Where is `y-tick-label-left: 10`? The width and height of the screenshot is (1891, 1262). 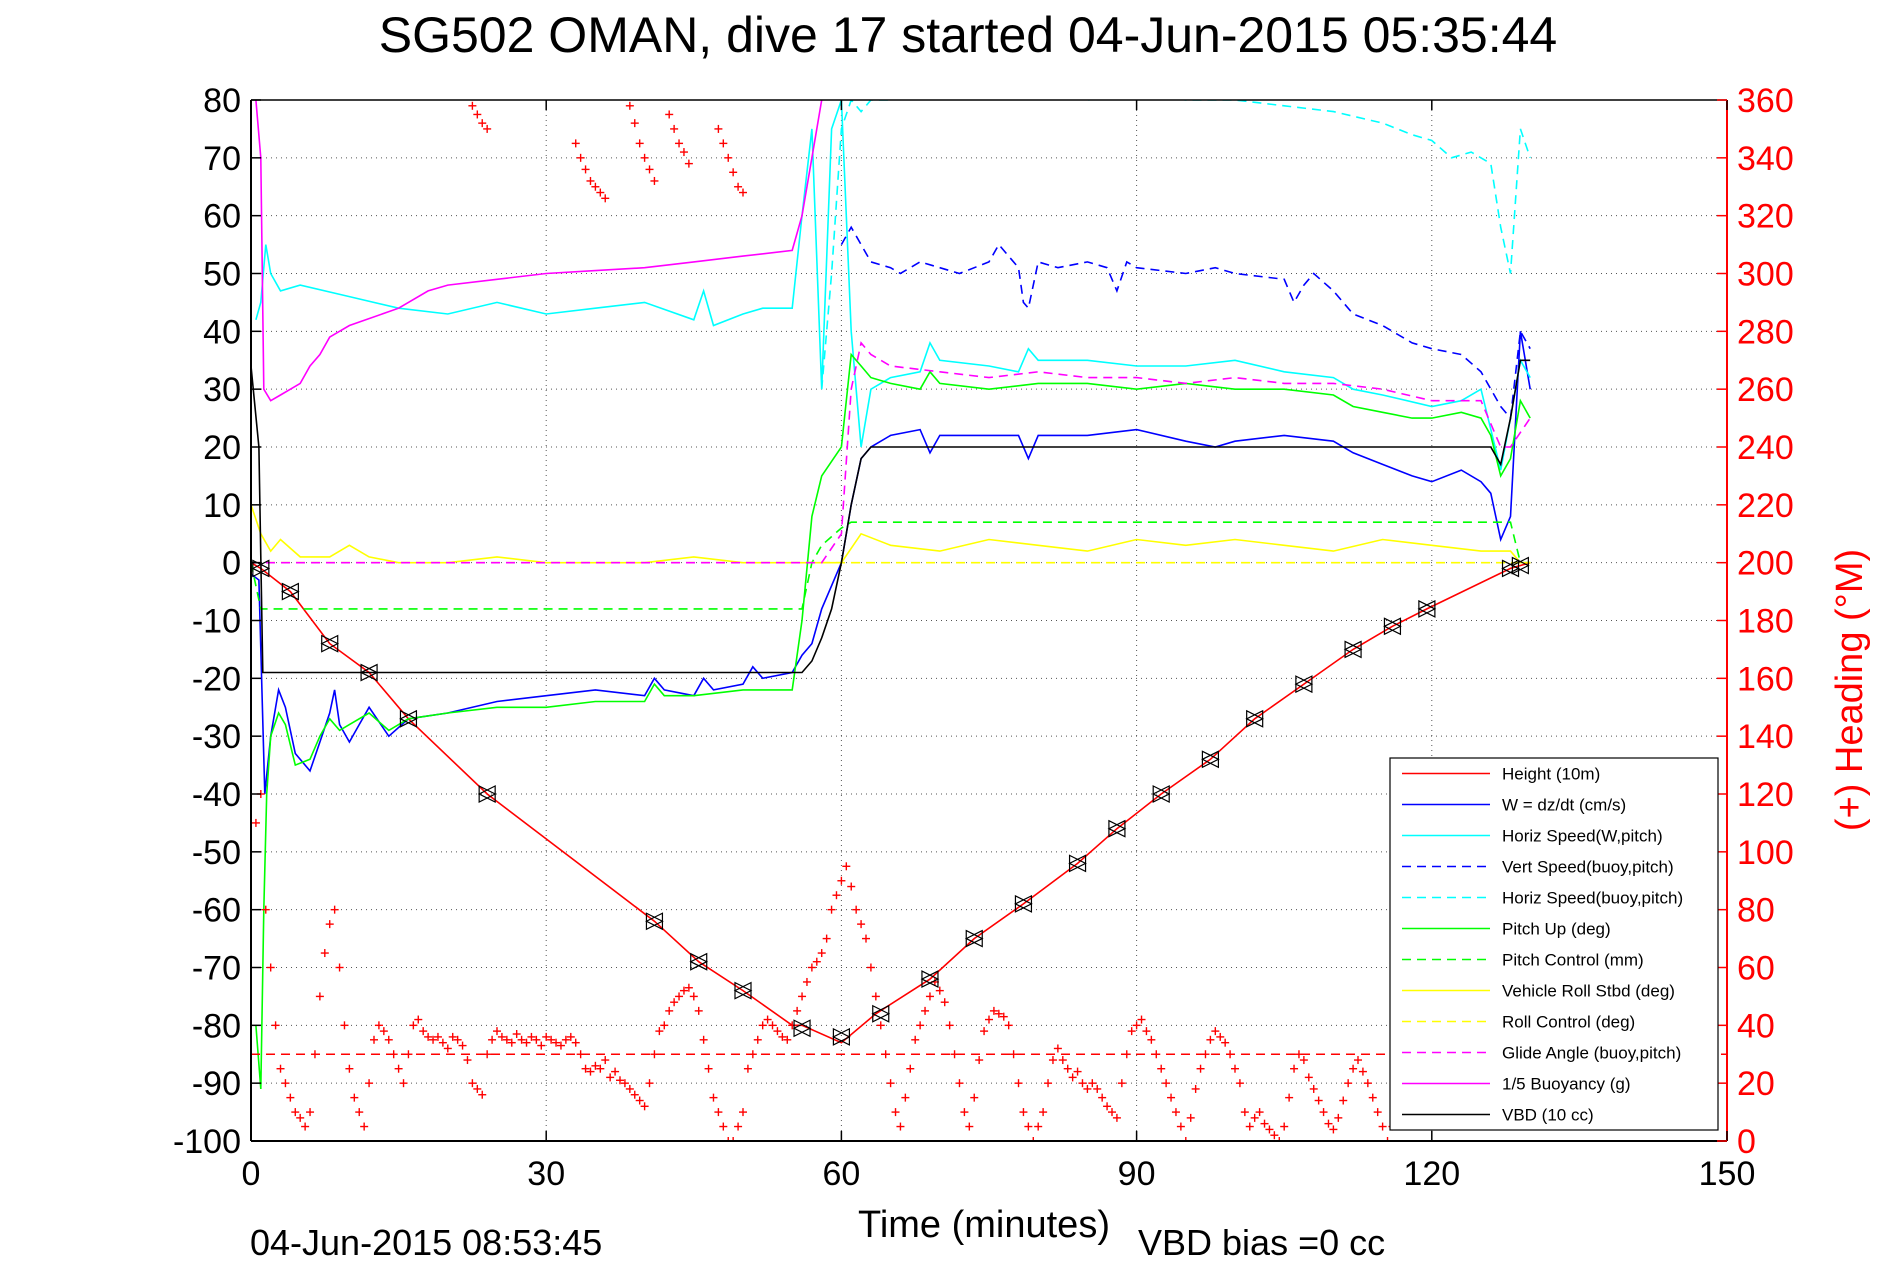
y-tick-label-left: 10 is located at coordinates (222, 506).